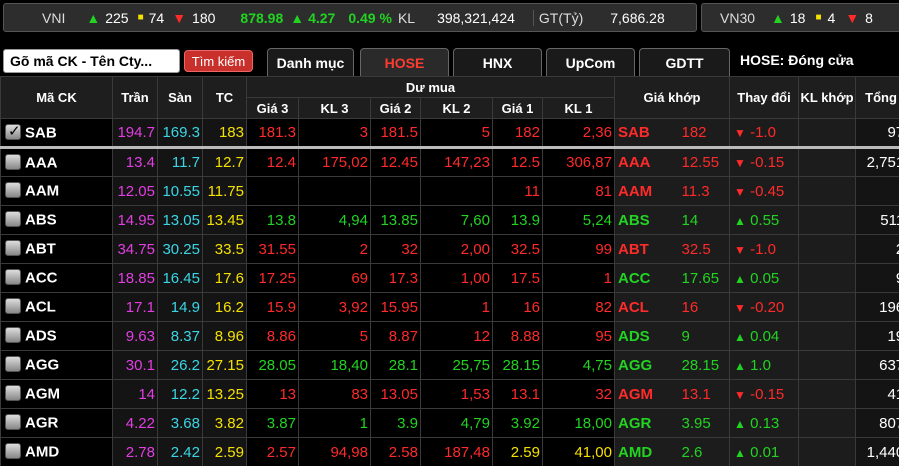  What do you see at coordinates (740, 133) in the screenshot?
I see `down-triangle-icon: ▼` at bounding box center [740, 133].